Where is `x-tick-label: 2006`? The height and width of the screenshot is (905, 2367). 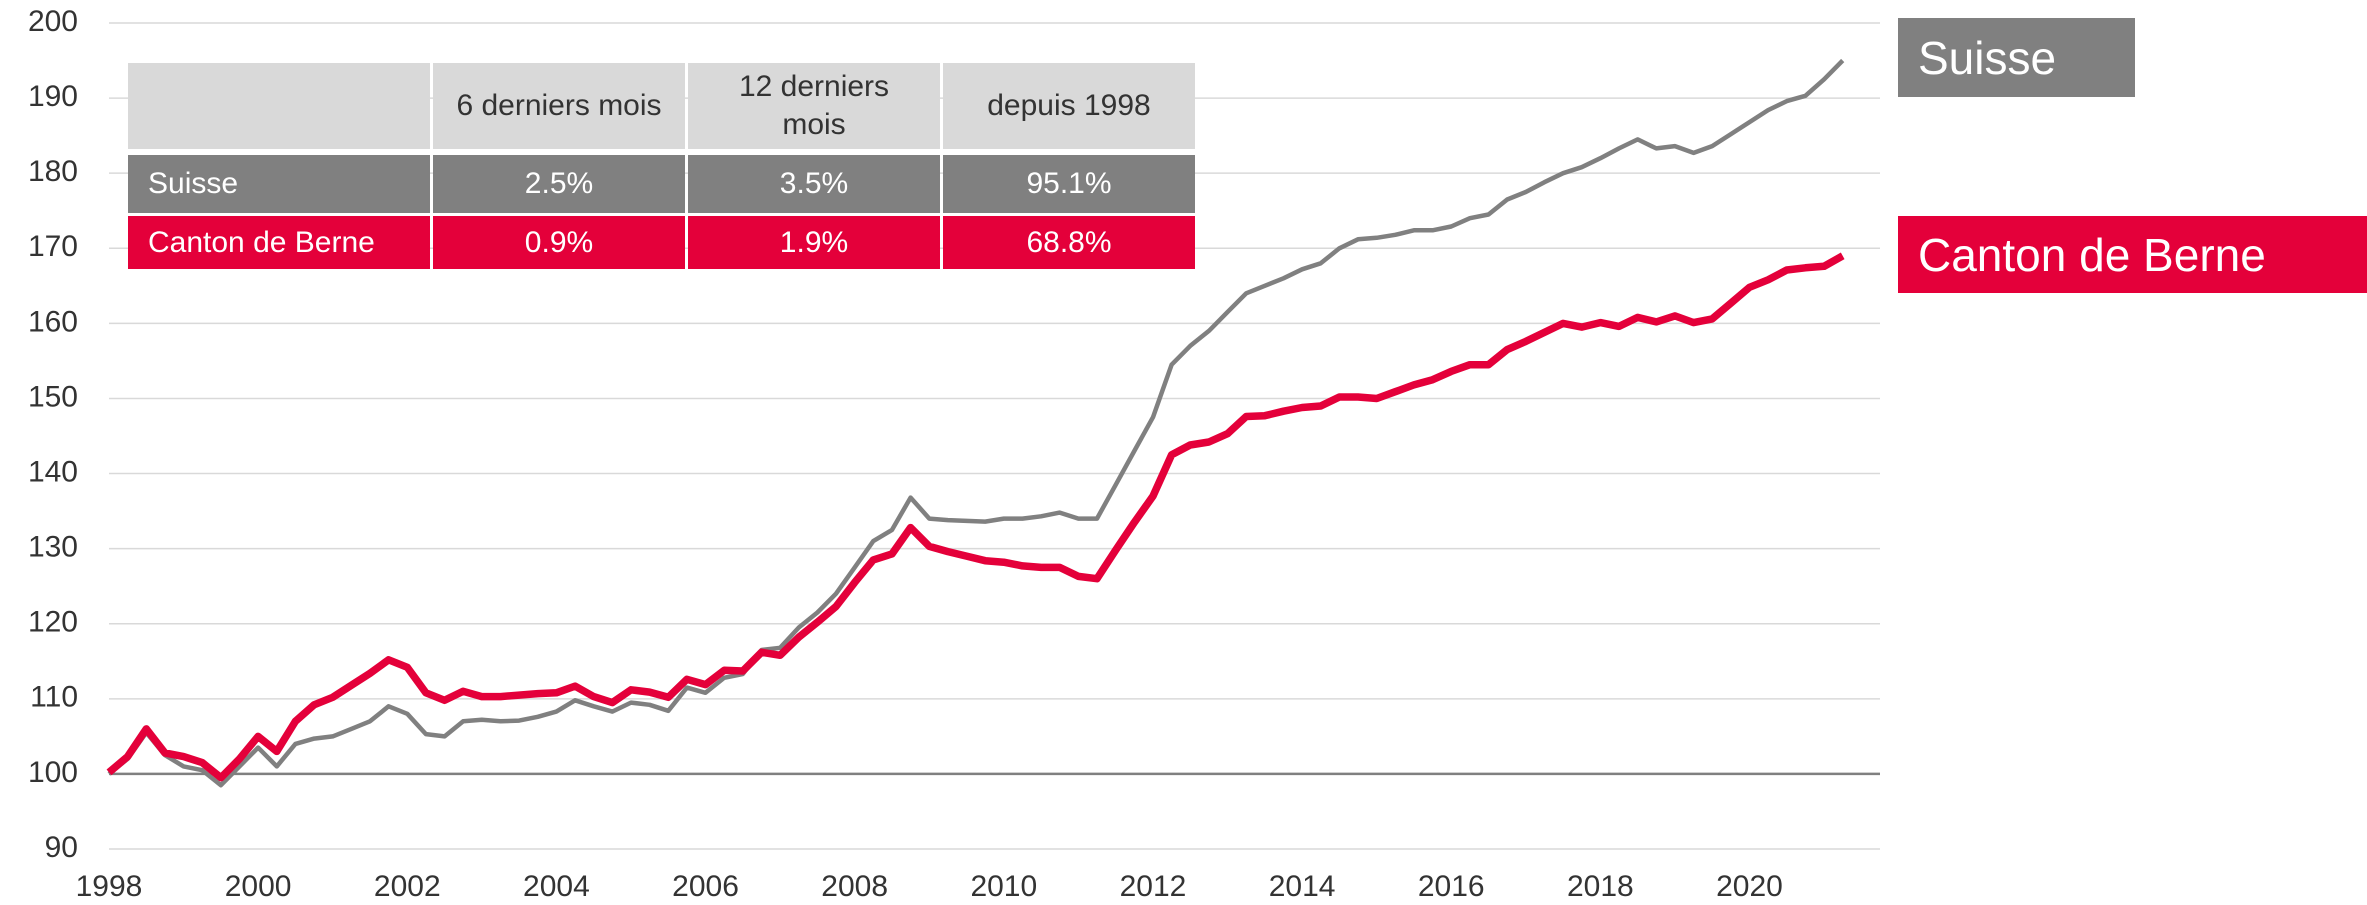 x-tick-label: 2006 is located at coordinates (705, 886).